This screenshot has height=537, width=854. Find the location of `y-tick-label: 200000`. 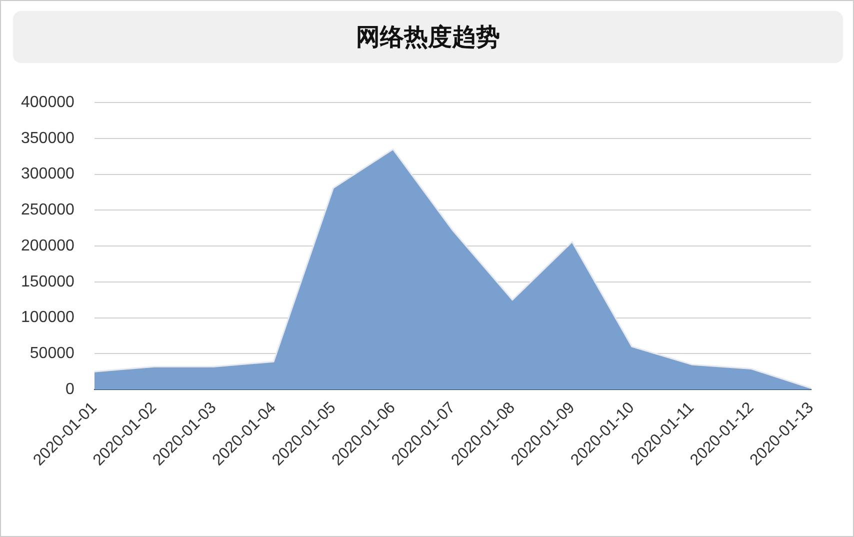

y-tick-label: 200000 is located at coordinates (47, 245).